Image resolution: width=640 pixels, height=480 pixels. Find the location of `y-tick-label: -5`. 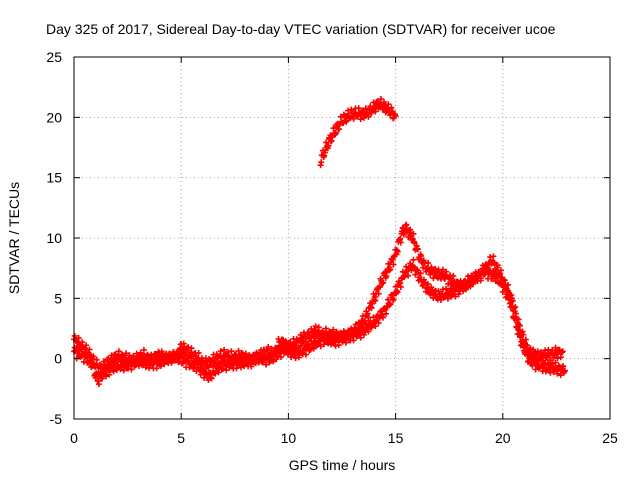

y-tick-label: -5 is located at coordinates (56, 419).